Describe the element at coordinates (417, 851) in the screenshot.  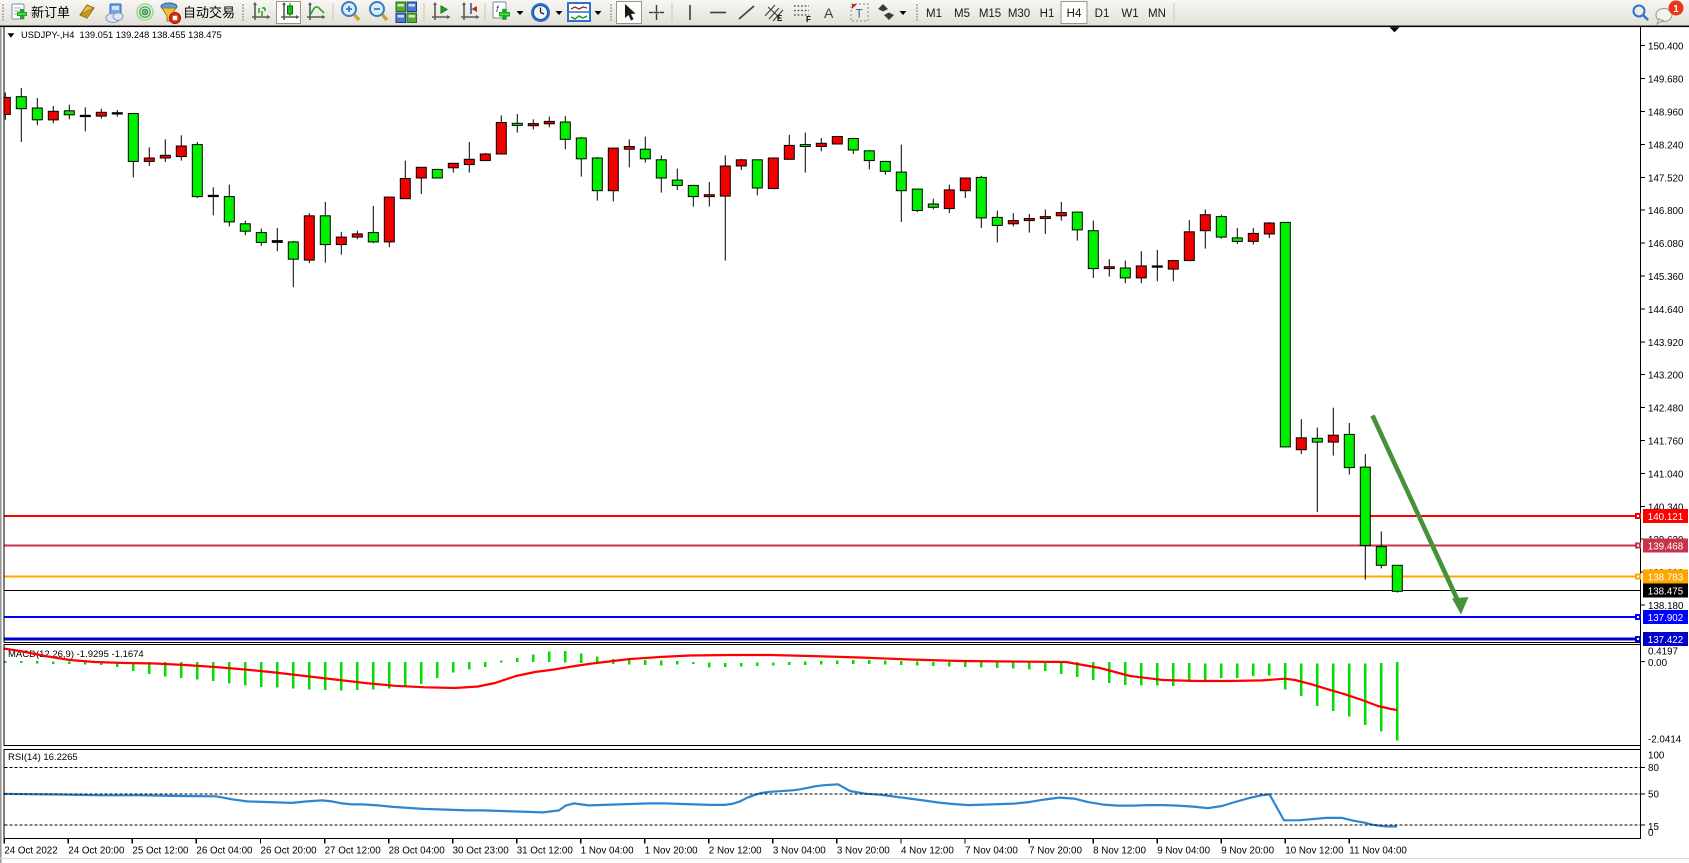
I see `svg-text: 28 Oct 04:00` at that location.